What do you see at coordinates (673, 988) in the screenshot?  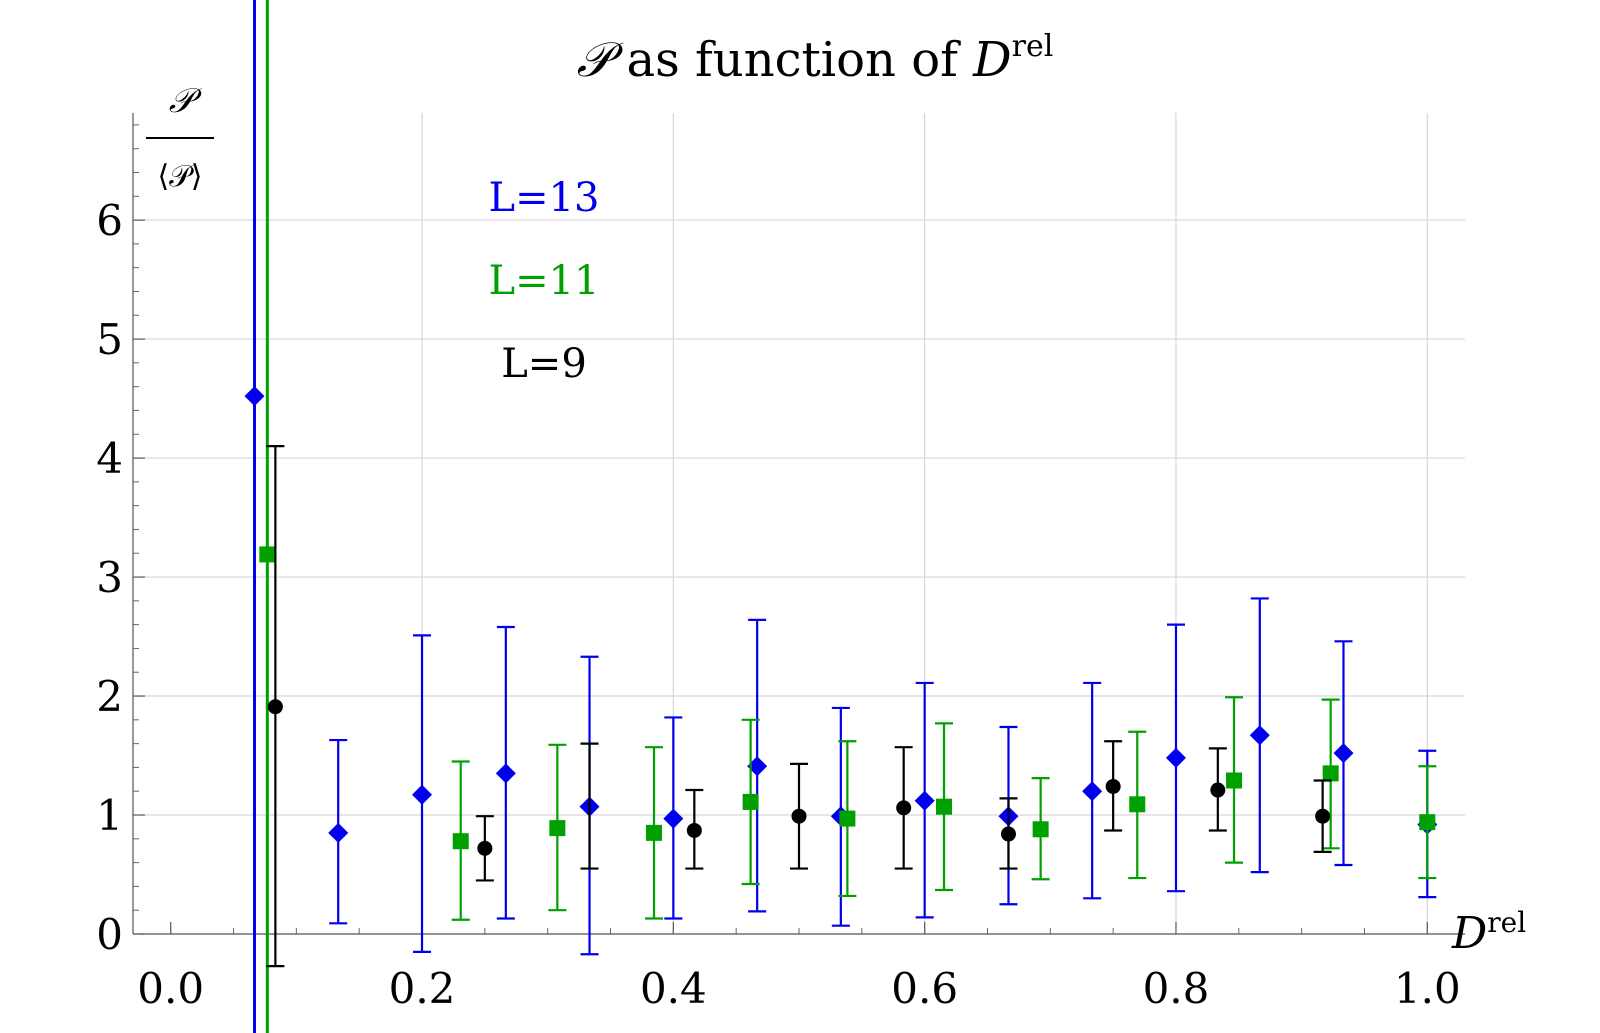 I see `x-tick-label: 0.4` at bounding box center [673, 988].